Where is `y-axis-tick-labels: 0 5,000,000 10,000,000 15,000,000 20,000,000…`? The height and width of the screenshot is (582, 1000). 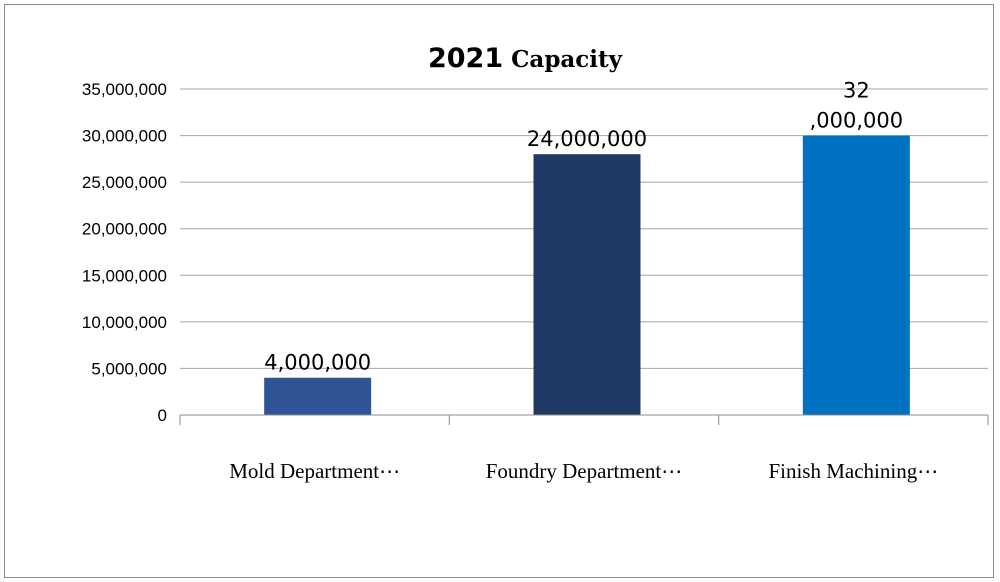 y-axis-tick-labels: 0 5,000,000 10,000,000 15,000,000 20,000,000… is located at coordinates (124, 252).